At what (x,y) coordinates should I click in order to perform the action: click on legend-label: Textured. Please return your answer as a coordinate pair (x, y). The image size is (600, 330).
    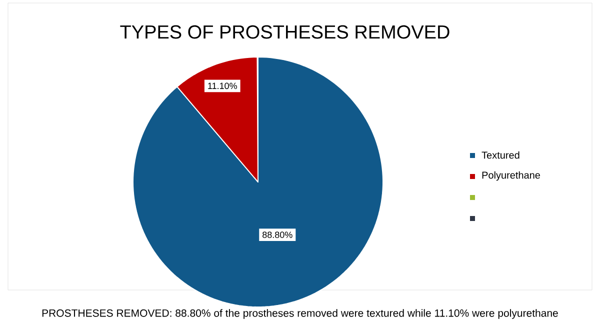
    Looking at the image, I should click on (501, 155).